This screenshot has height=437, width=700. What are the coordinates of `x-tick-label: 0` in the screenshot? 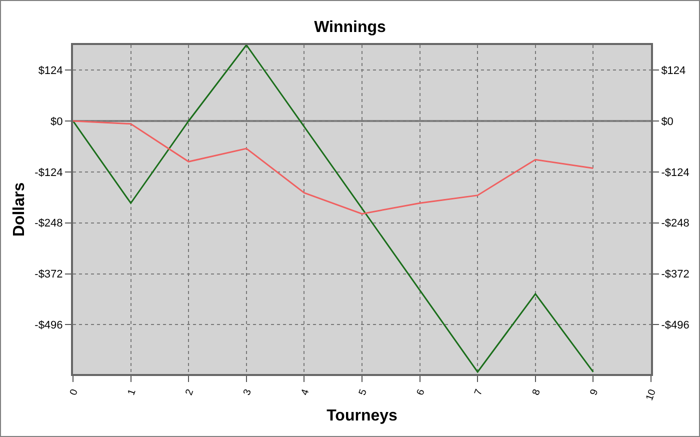 It's located at (74, 392).